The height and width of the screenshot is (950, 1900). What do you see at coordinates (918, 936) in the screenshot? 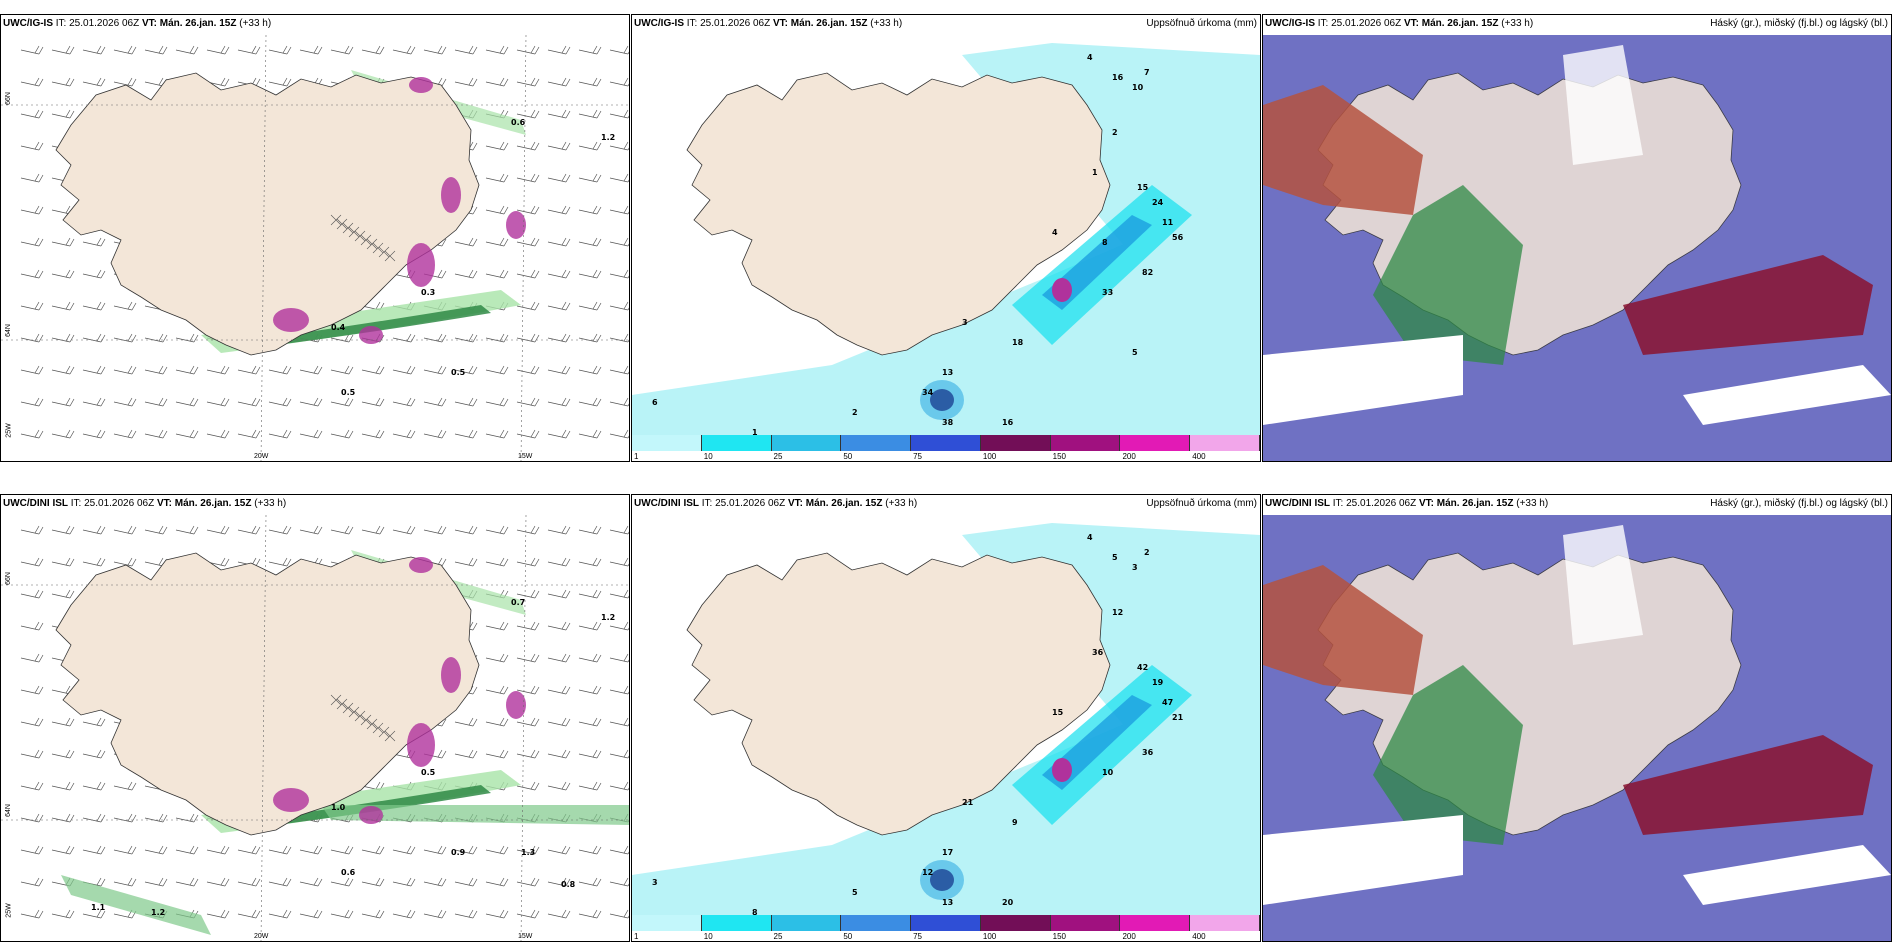
I see `legend-tick: 75` at bounding box center [918, 936].